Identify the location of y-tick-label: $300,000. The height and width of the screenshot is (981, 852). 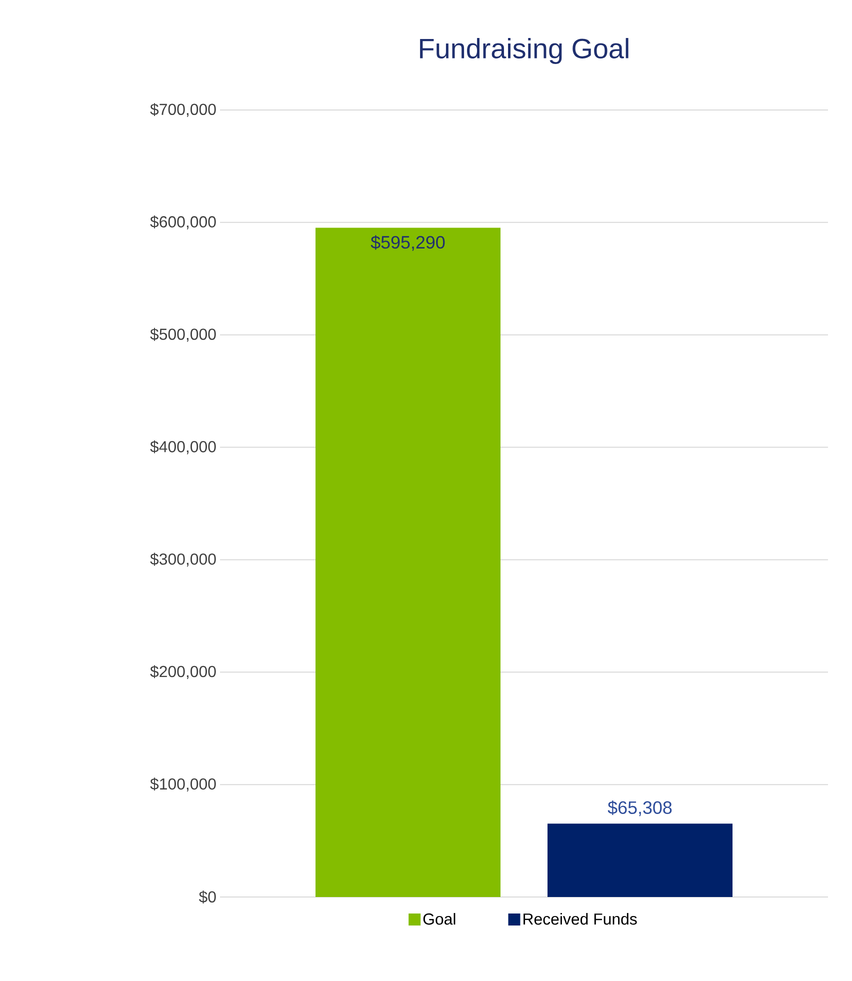
(183, 559).